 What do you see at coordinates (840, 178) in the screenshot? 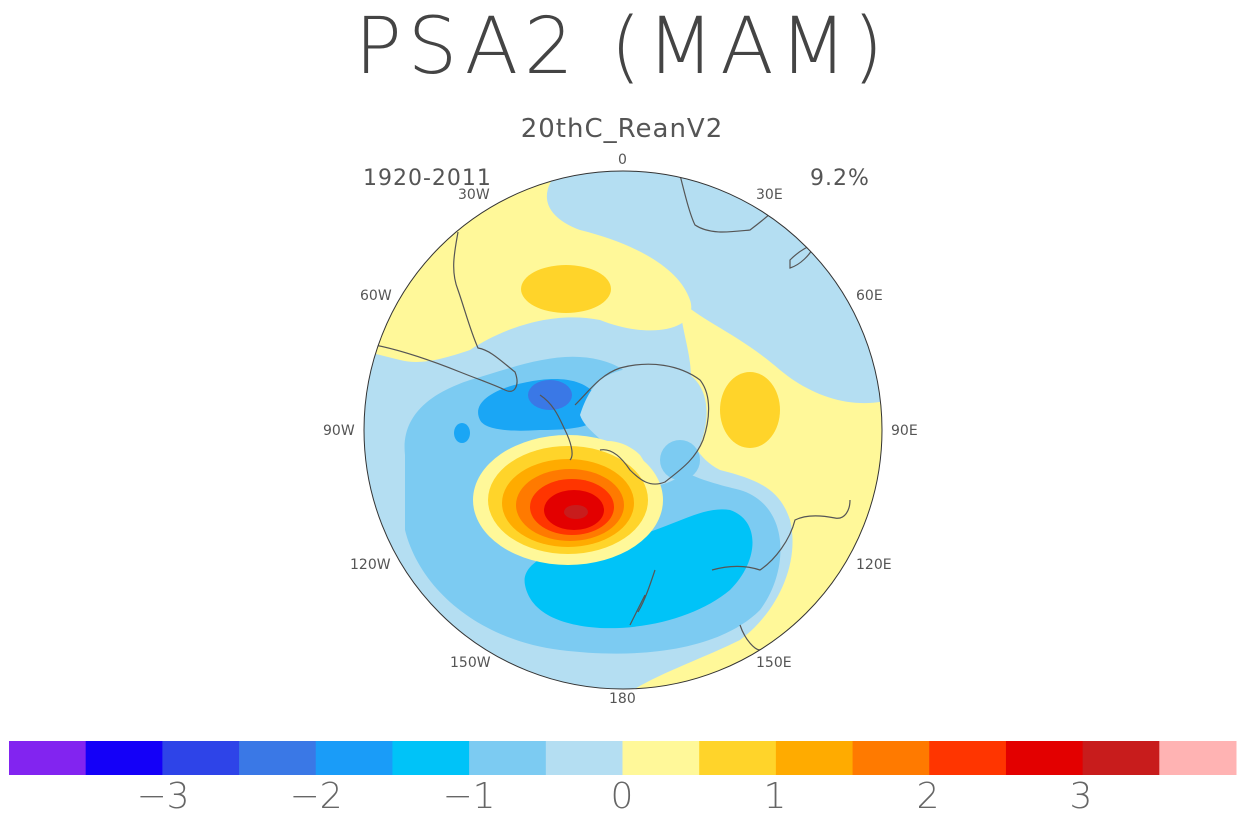
I see `variance-explained-label: 9.2%` at bounding box center [840, 178].